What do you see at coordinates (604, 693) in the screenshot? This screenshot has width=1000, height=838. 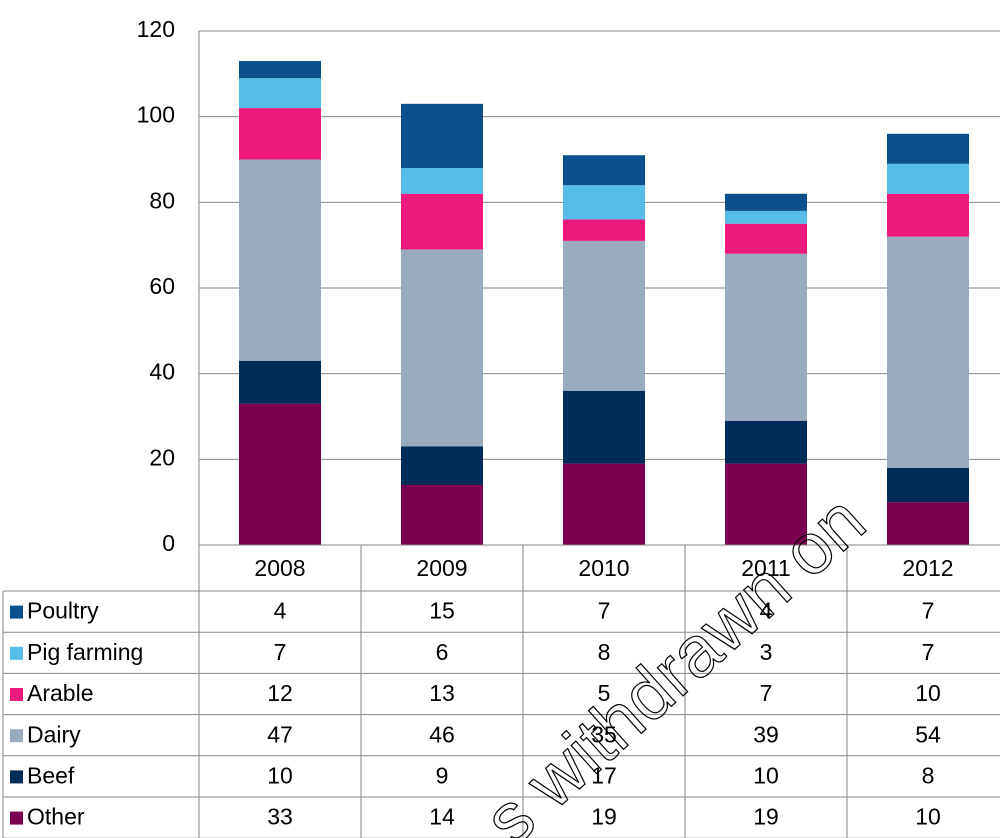 I see `table-value: 5` at bounding box center [604, 693].